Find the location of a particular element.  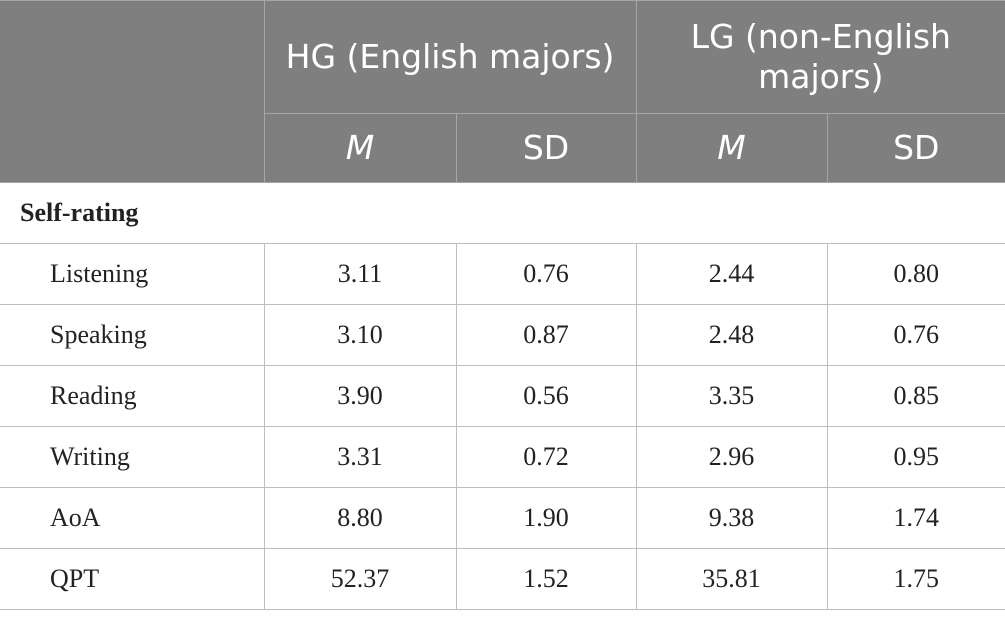

data-row: AoA 8.80 1.90 9.38 1.74 is located at coordinates (502, 518).